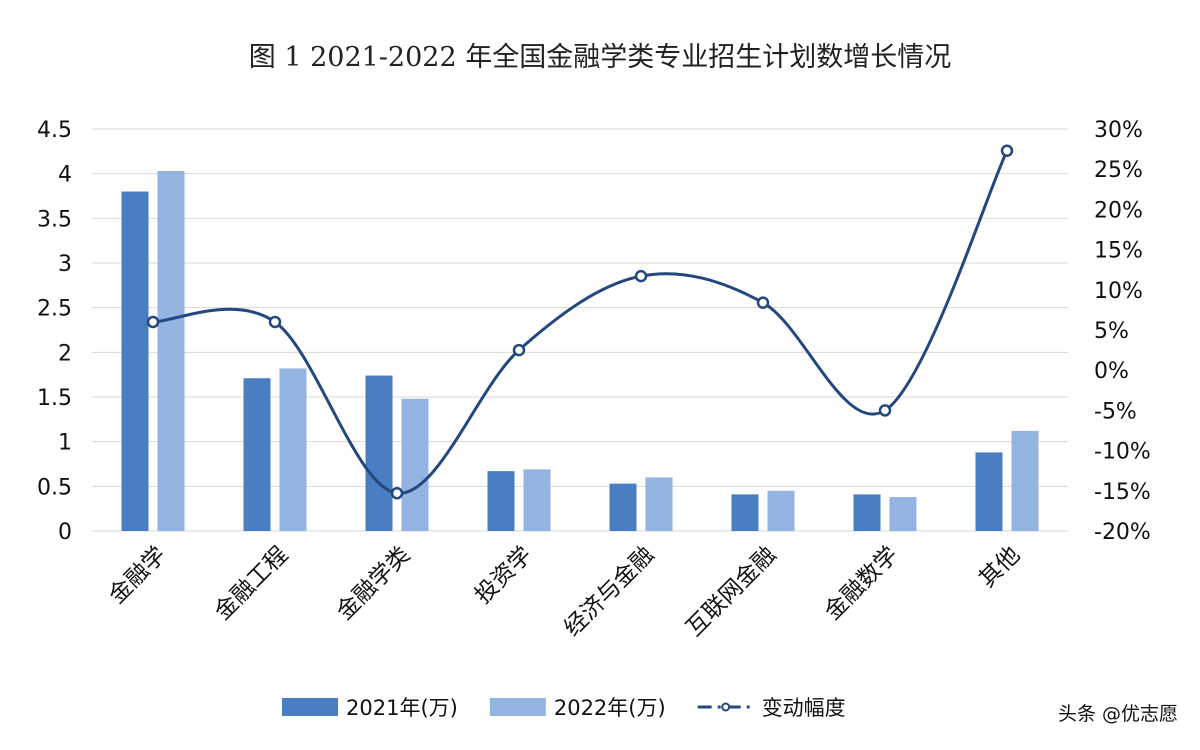  Describe the element at coordinates (1118, 291) in the screenshot. I see `right-tick-label: 10%` at that location.